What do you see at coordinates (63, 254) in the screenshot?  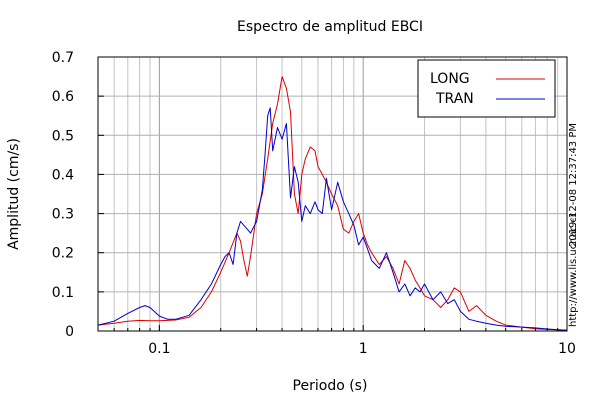 I see `y-tick-label: 0.2` at bounding box center [63, 254].